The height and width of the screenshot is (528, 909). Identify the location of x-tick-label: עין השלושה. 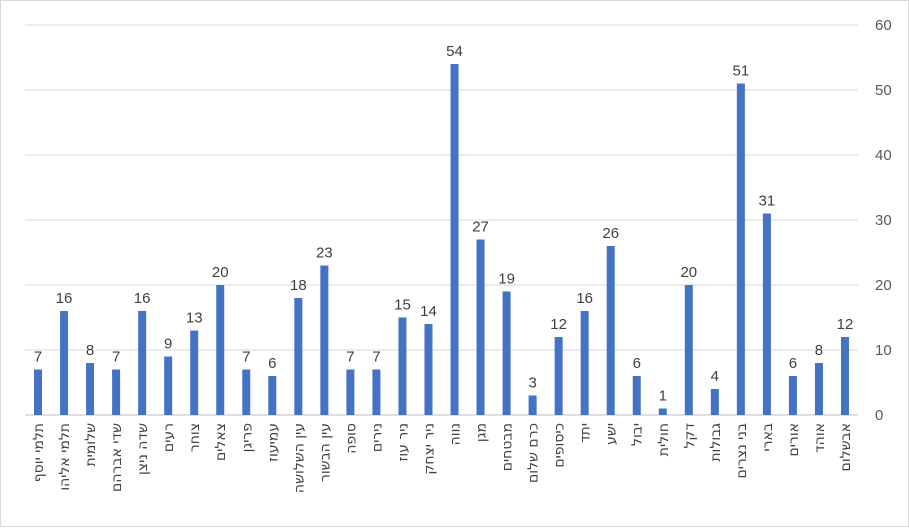
(299, 458).